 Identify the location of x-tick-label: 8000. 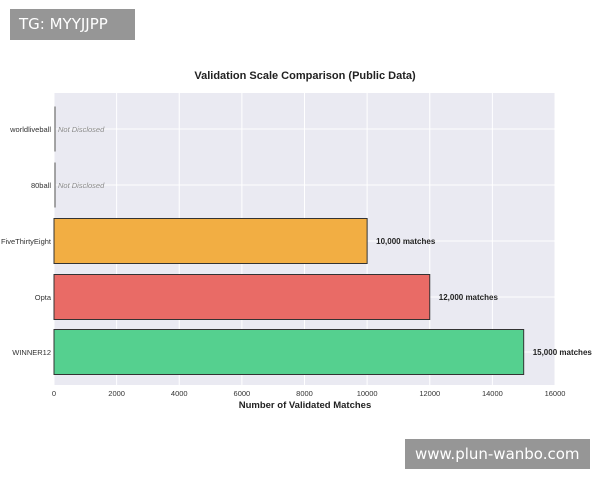
(304, 393).